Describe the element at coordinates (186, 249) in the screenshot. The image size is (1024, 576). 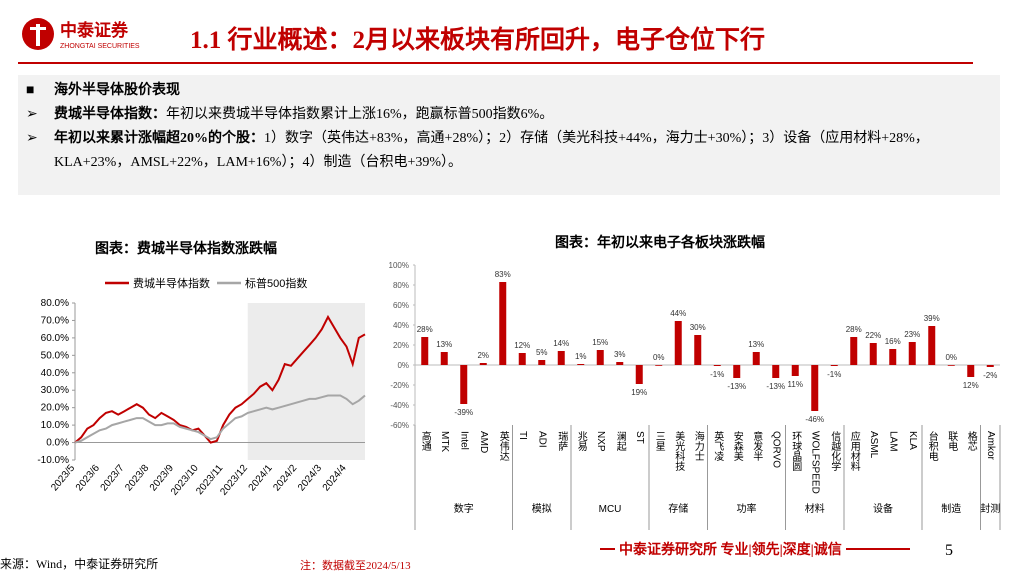
I see `chart-title: 图表：费城半导体指数涨跌幅` at that location.